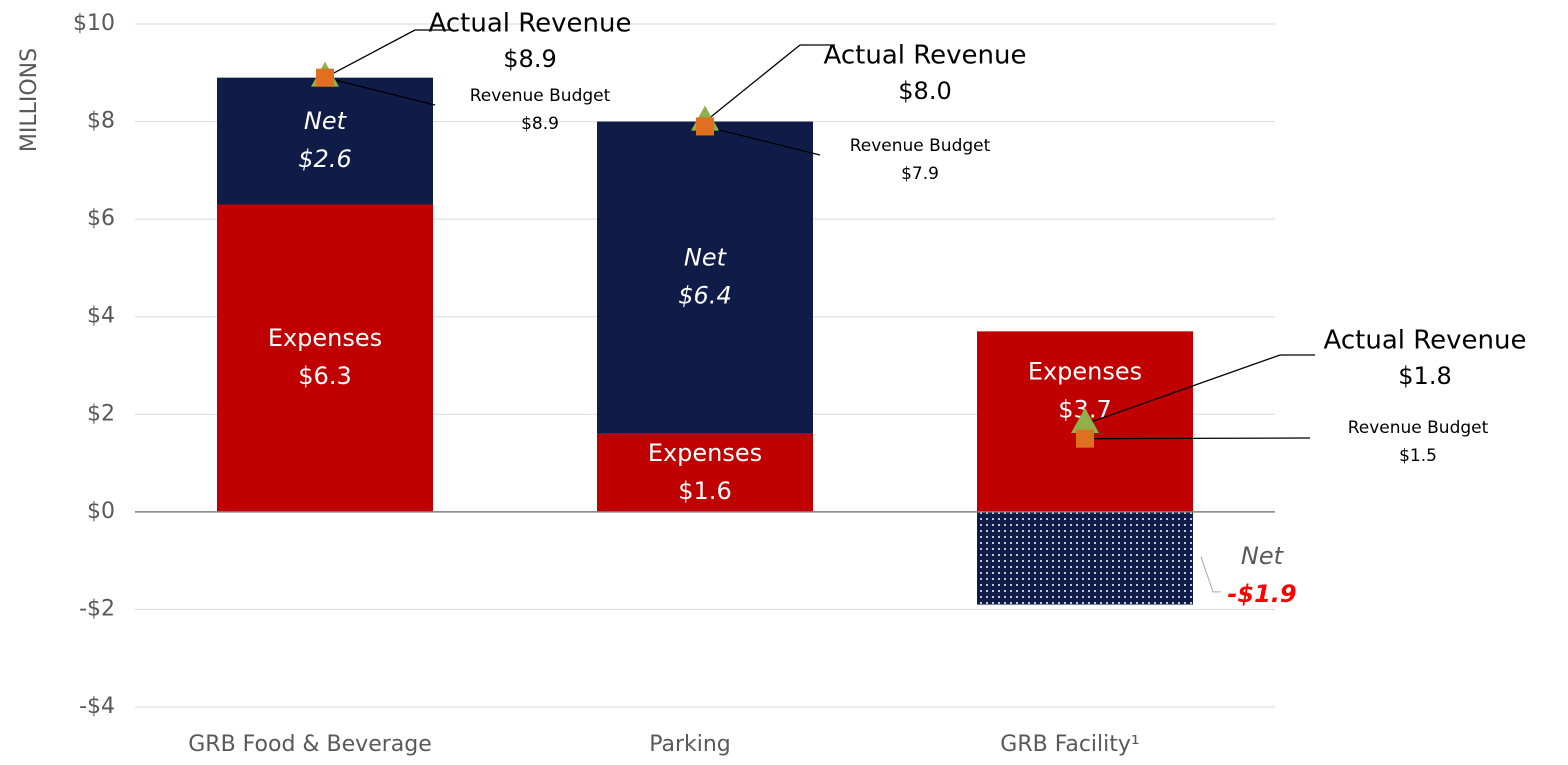 The height and width of the screenshot is (765, 1568). Describe the element at coordinates (920, 174) in the screenshot. I see `annotation-value: $7.9` at that location.